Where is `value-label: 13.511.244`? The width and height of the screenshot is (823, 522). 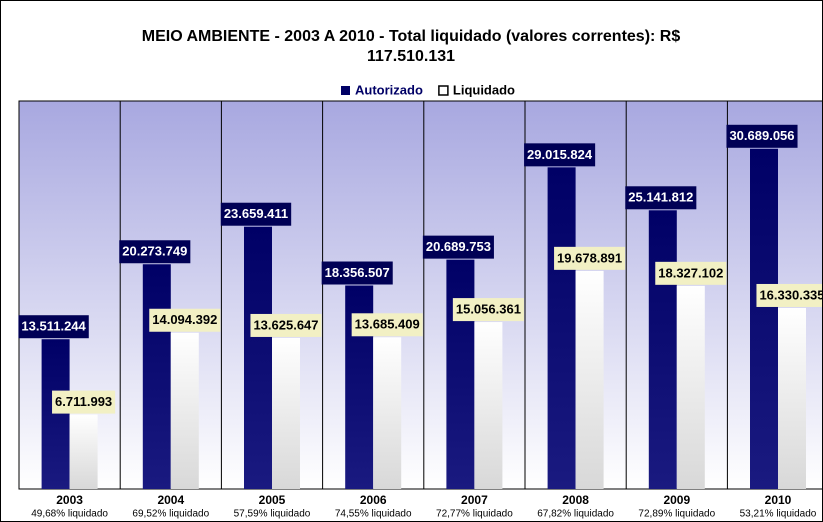 value-label: 13.511.244 is located at coordinates (53, 326).